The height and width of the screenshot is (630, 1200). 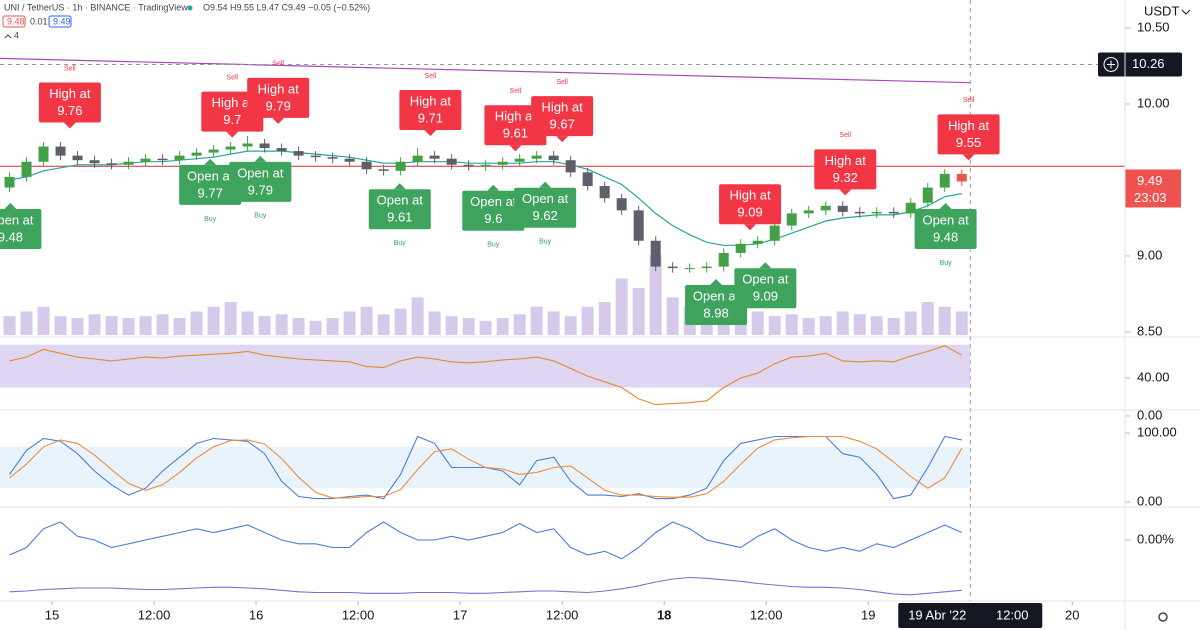 What do you see at coordinates (8, 36) in the screenshot?
I see `collapse-icon` at bounding box center [8, 36].